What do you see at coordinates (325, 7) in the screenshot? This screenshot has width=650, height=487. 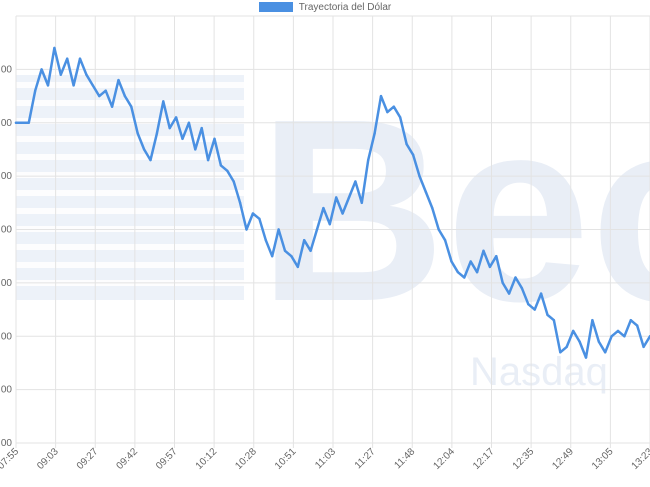 I see `legend: Trayectoria del Dólar` at bounding box center [325, 7].